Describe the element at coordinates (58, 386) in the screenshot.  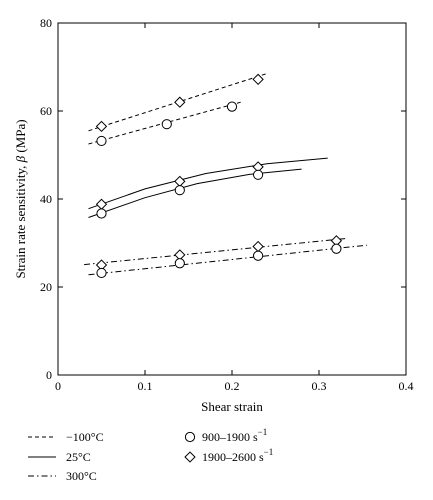
I see `x-tick-label: 0` at that location.